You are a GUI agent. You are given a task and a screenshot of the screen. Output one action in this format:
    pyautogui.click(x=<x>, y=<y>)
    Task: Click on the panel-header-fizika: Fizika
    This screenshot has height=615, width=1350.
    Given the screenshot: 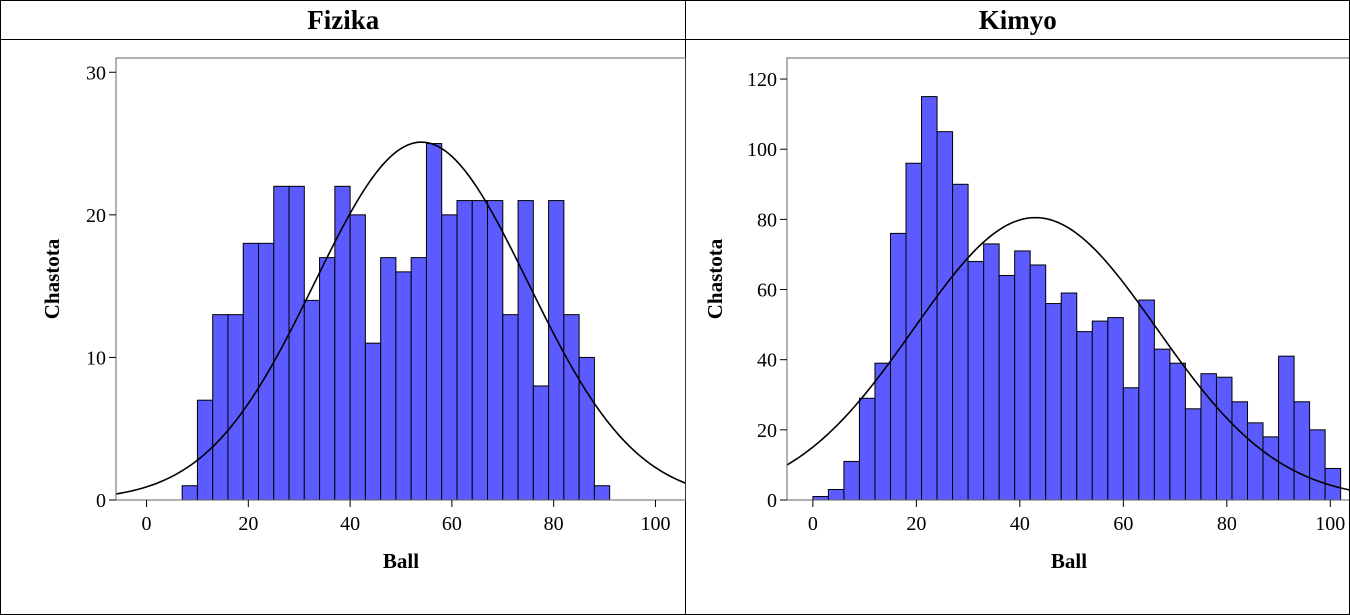 What is the action you would take?
    pyautogui.click(x=343, y=20)
    